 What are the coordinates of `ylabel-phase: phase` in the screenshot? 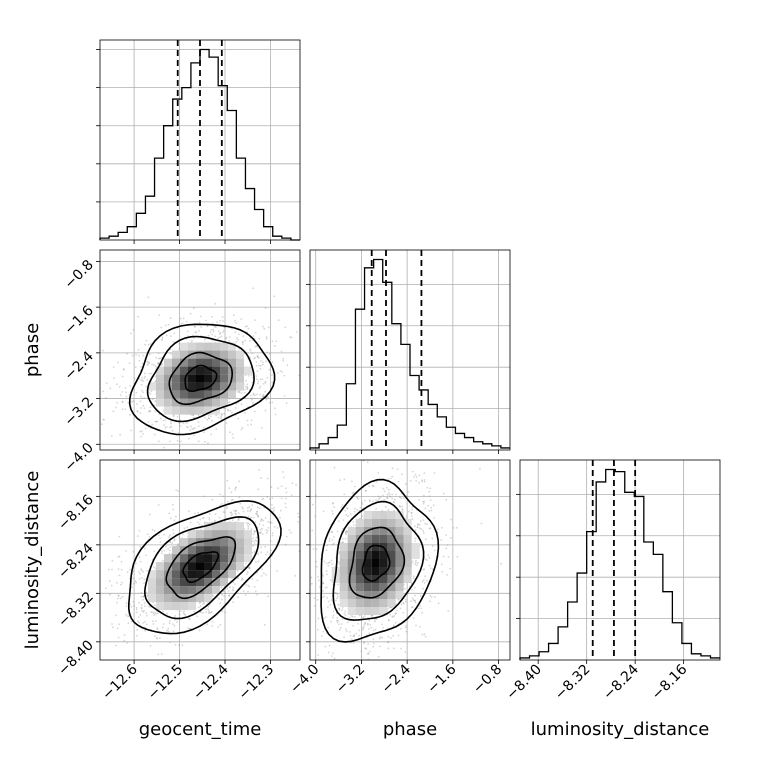 It's located at (32, 350).